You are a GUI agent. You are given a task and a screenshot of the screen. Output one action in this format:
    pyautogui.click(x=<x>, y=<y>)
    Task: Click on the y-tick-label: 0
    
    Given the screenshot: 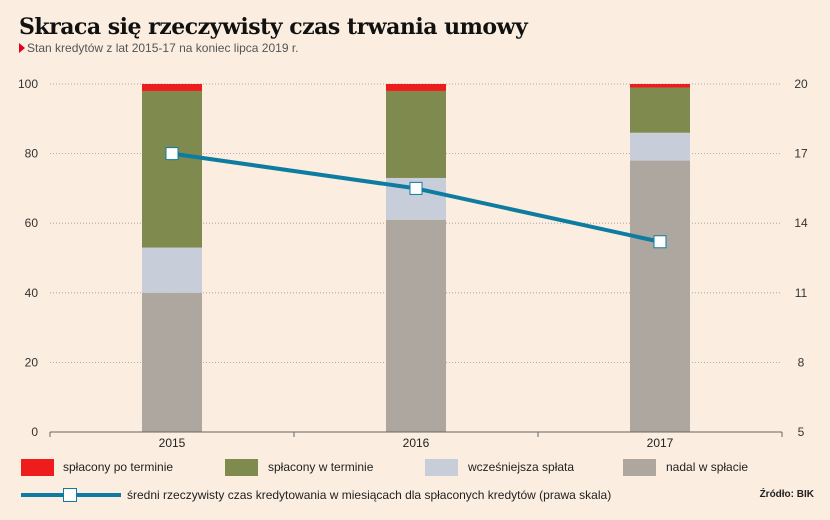 What is the action you would take?
    pyautogui.click(x=34, y=432)
    